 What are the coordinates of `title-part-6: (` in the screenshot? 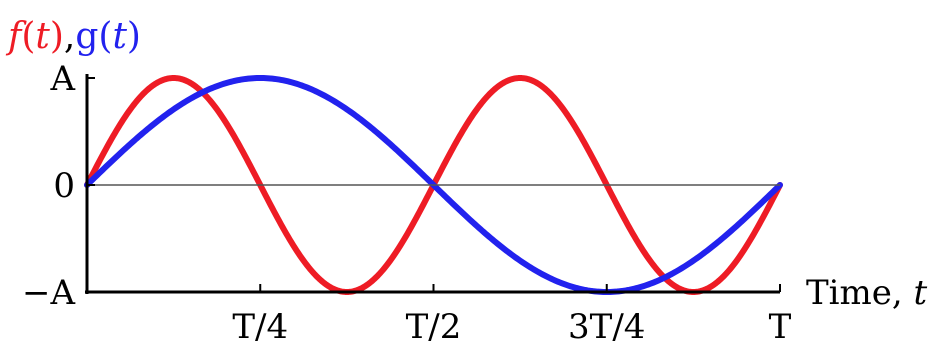 It's located at (105, 36).